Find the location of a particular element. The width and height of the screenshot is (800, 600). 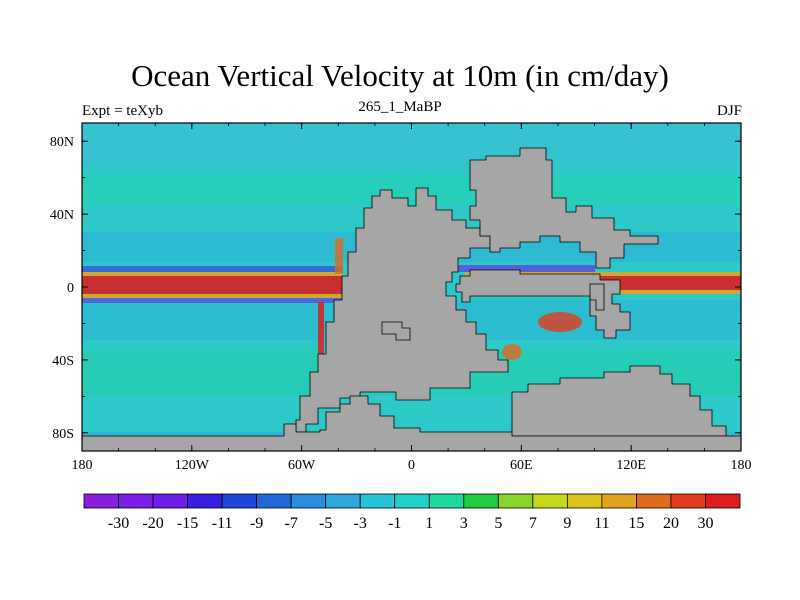

gyre-upwelling is located at coordinates (560, 322).